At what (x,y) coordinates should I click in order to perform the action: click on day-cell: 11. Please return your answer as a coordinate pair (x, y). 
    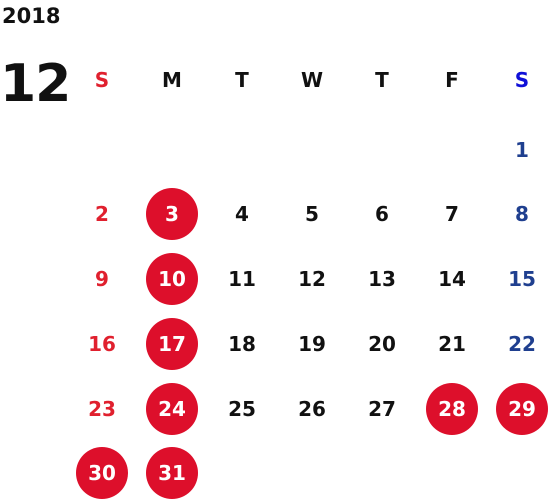
    Looking at the image, I should click on (242, 279).